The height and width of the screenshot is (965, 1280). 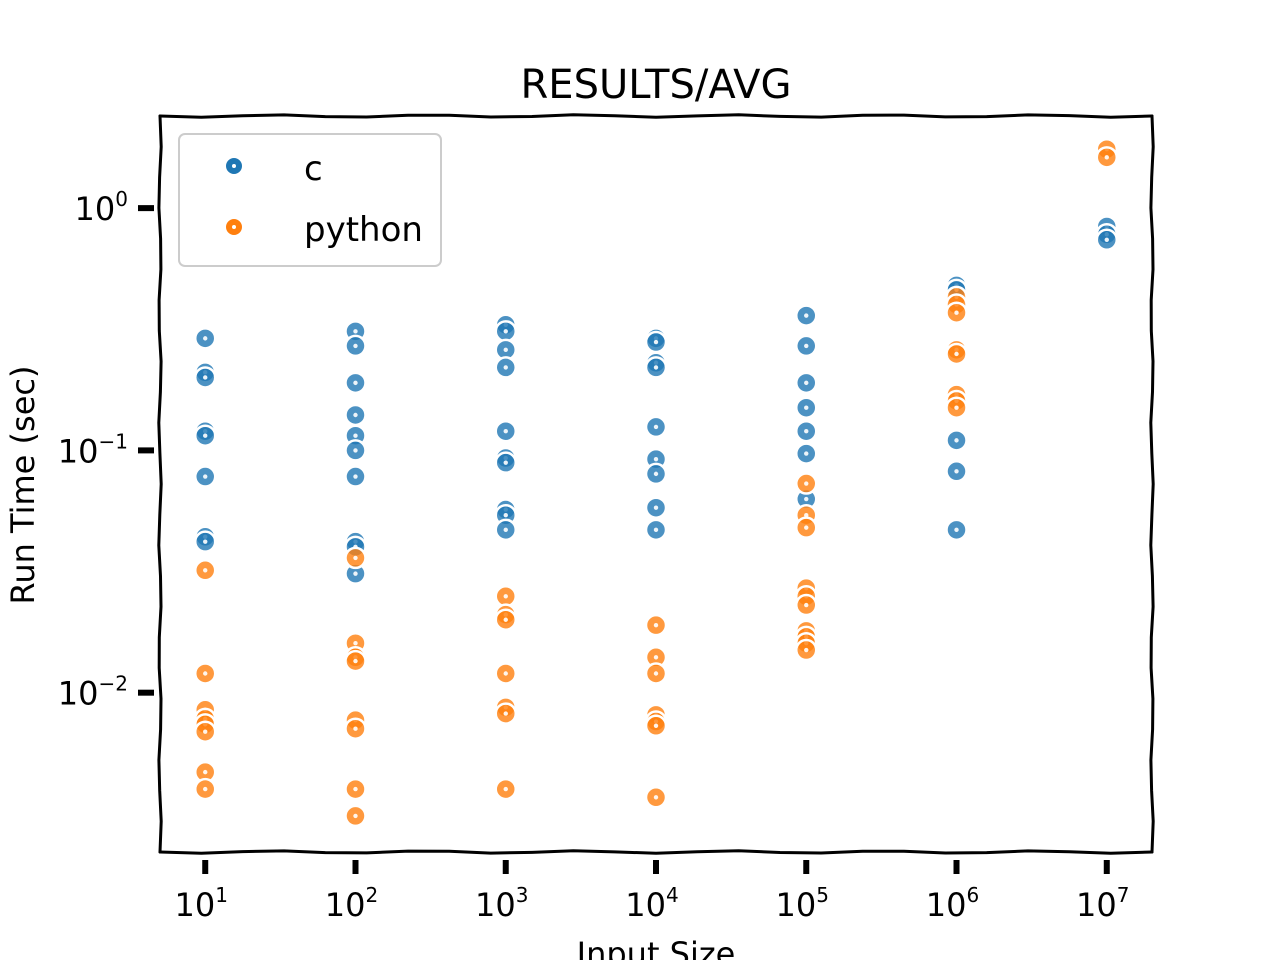 I want to click on y-axis: 10⁰ 10⁻¹ 10⁻², so click(x=106, y=450).